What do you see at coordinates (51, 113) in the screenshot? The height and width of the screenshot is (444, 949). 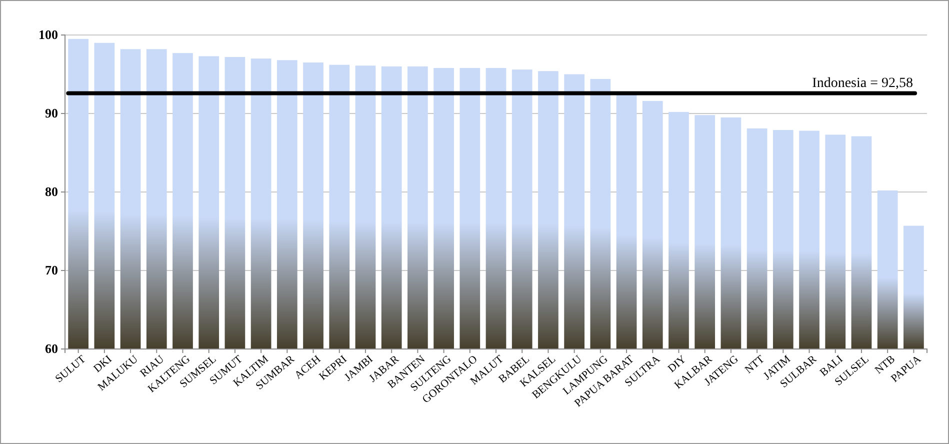 I see `y-tick-label: 90` at bounding box center [51, 113].